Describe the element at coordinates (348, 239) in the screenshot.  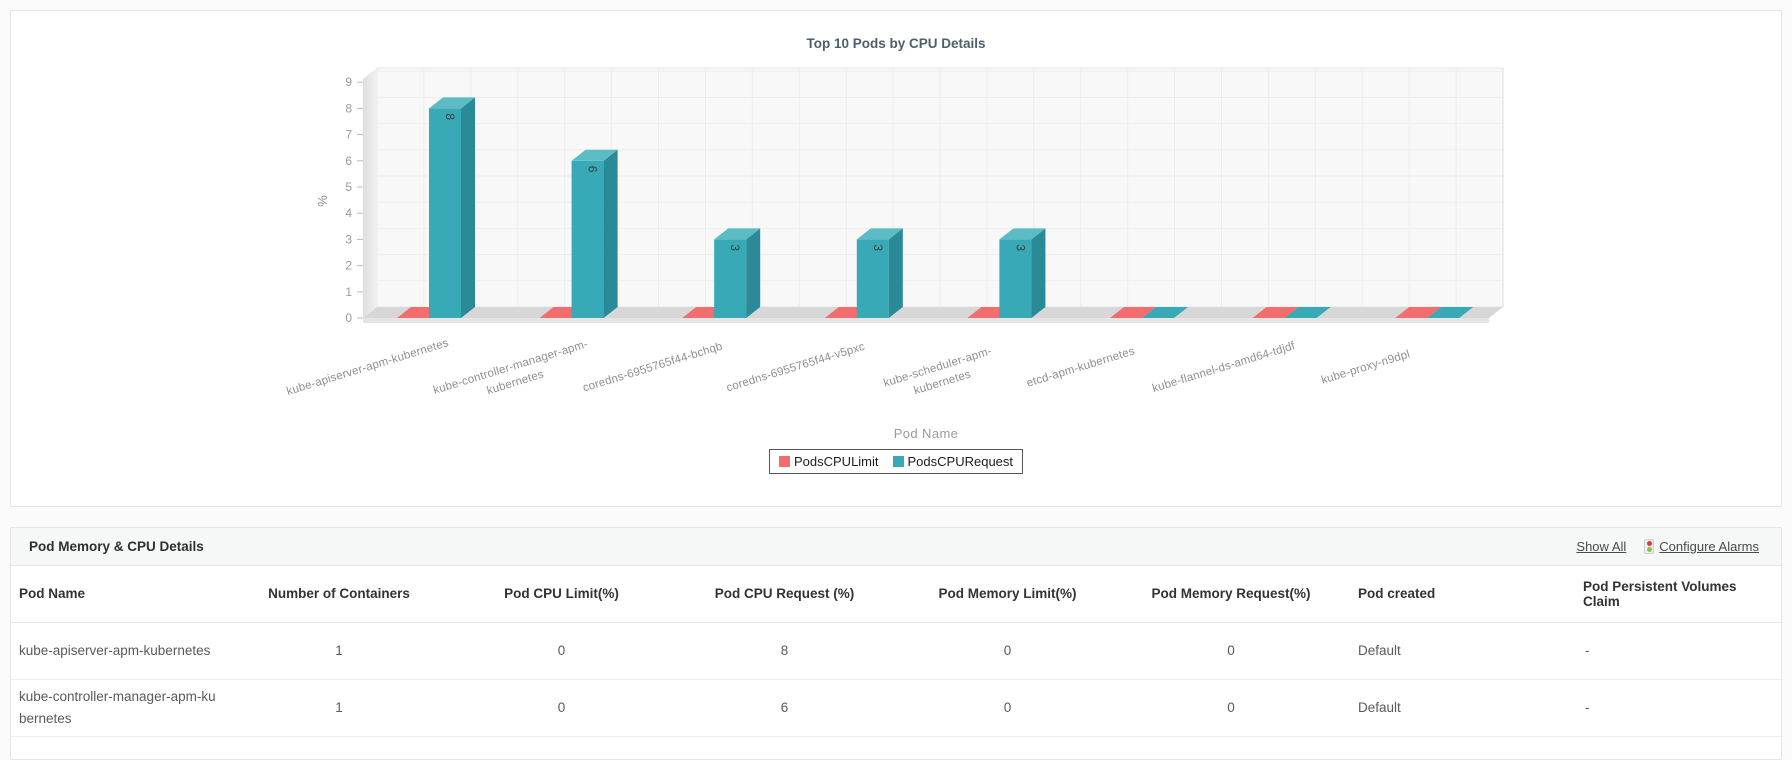
I see `y-tick-label: 3` at that location.